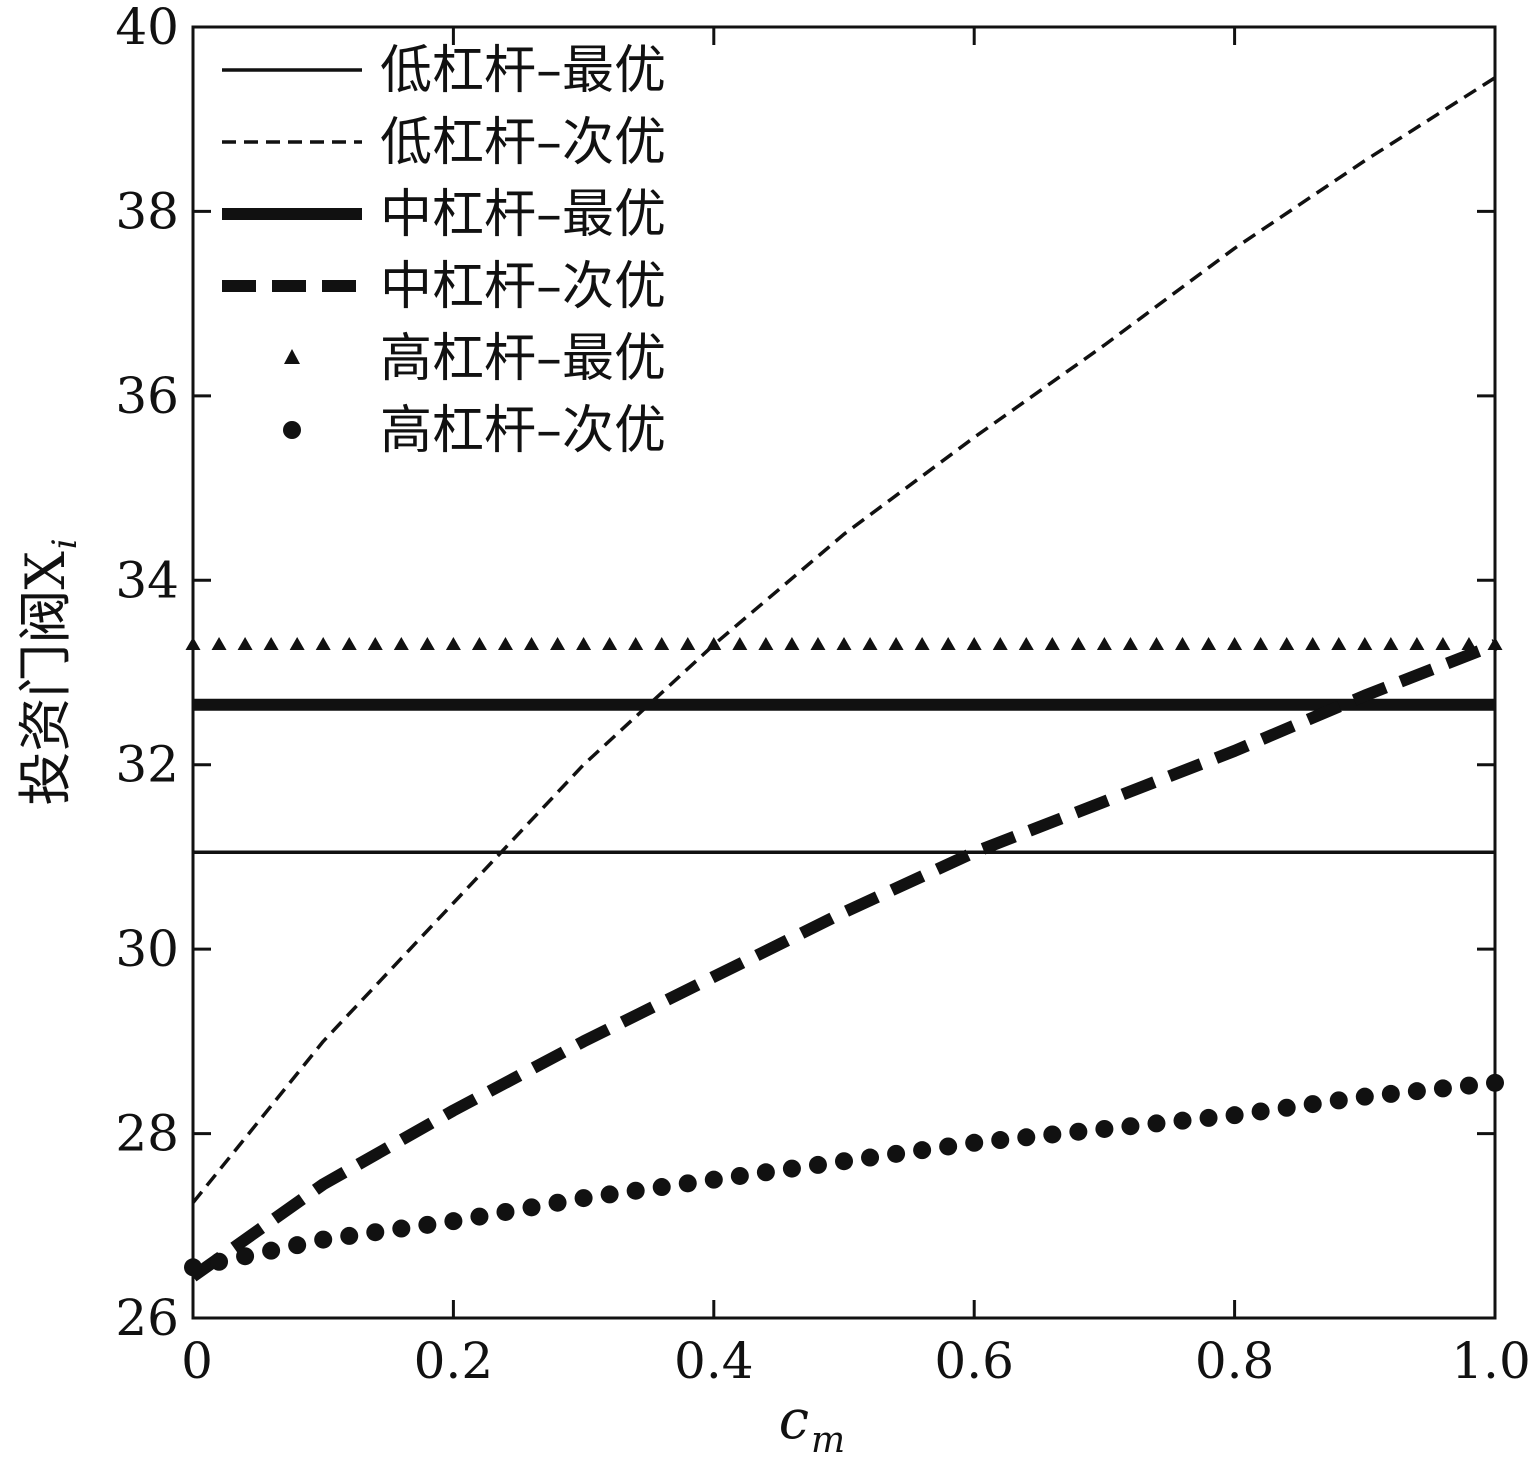 This screenshot has width=1535, height=1457. What do you see at coordinates (523, 287) in the screenshot?
I see `legend-label-4: 中杠杆–次优` at bounding box center [523, 287].